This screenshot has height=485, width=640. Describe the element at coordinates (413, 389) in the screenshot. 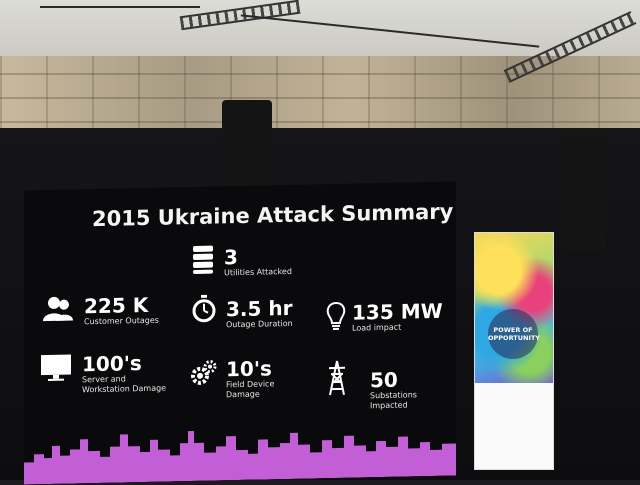

I see `stat-substations: 50 Substations Impacted` at that location.